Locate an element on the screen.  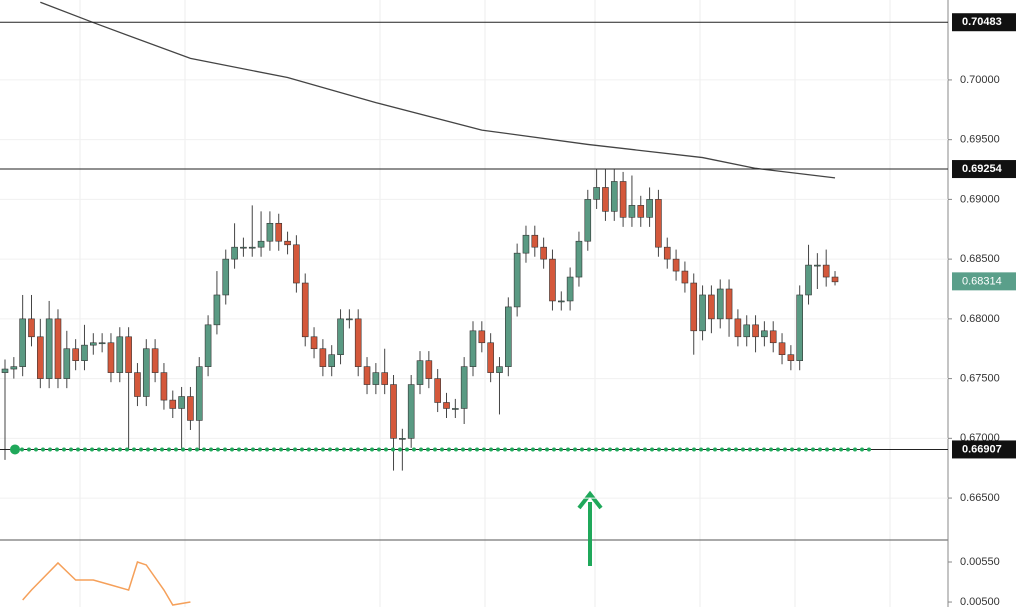
level-anchor is located at coordinates (15, 449).